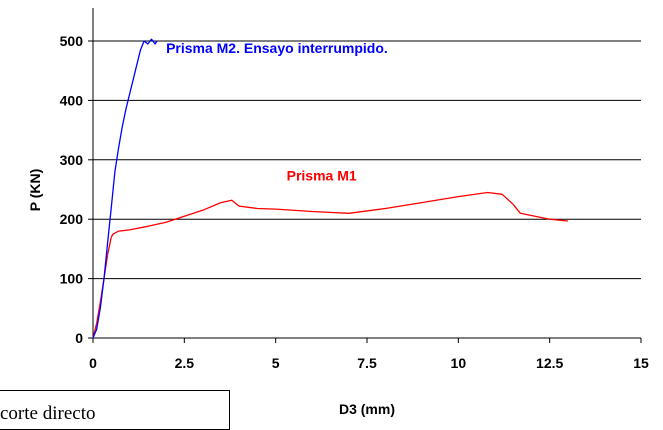 The height and width of the screenshot is (430, 663). Describe the element at coordinates (72, 41) in the screenshot. I see `y-tick-label: 500` at that location.